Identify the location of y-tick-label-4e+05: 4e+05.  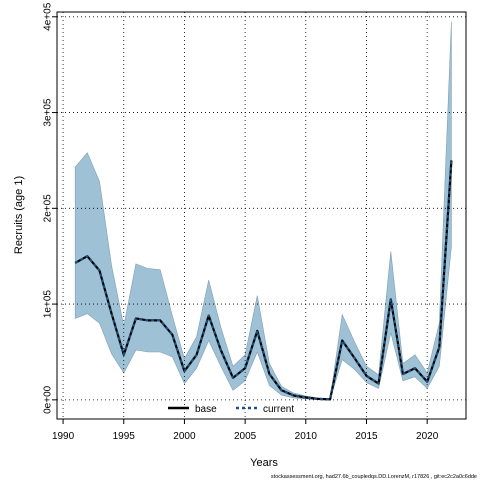
(48, 16).